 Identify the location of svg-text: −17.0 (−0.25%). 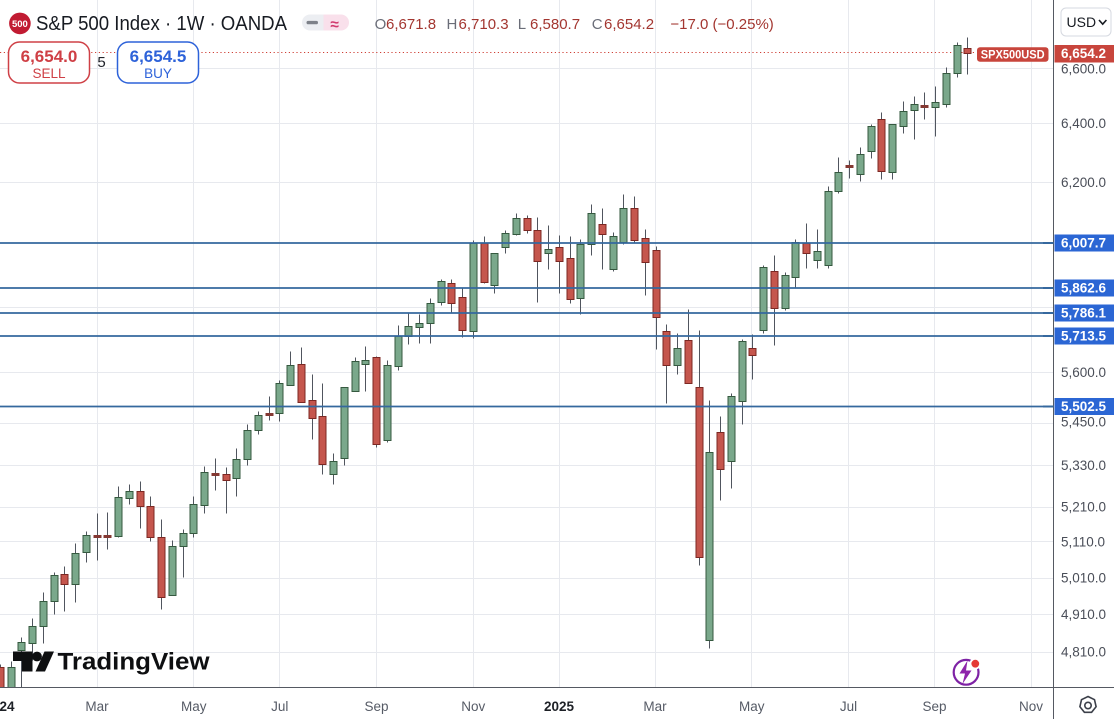
(721, 24).